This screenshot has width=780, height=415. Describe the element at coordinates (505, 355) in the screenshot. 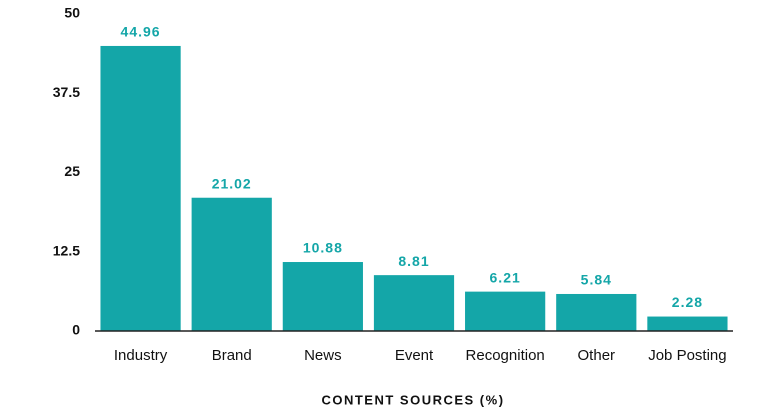

I see `x-tick-label: Recognition` at that location.